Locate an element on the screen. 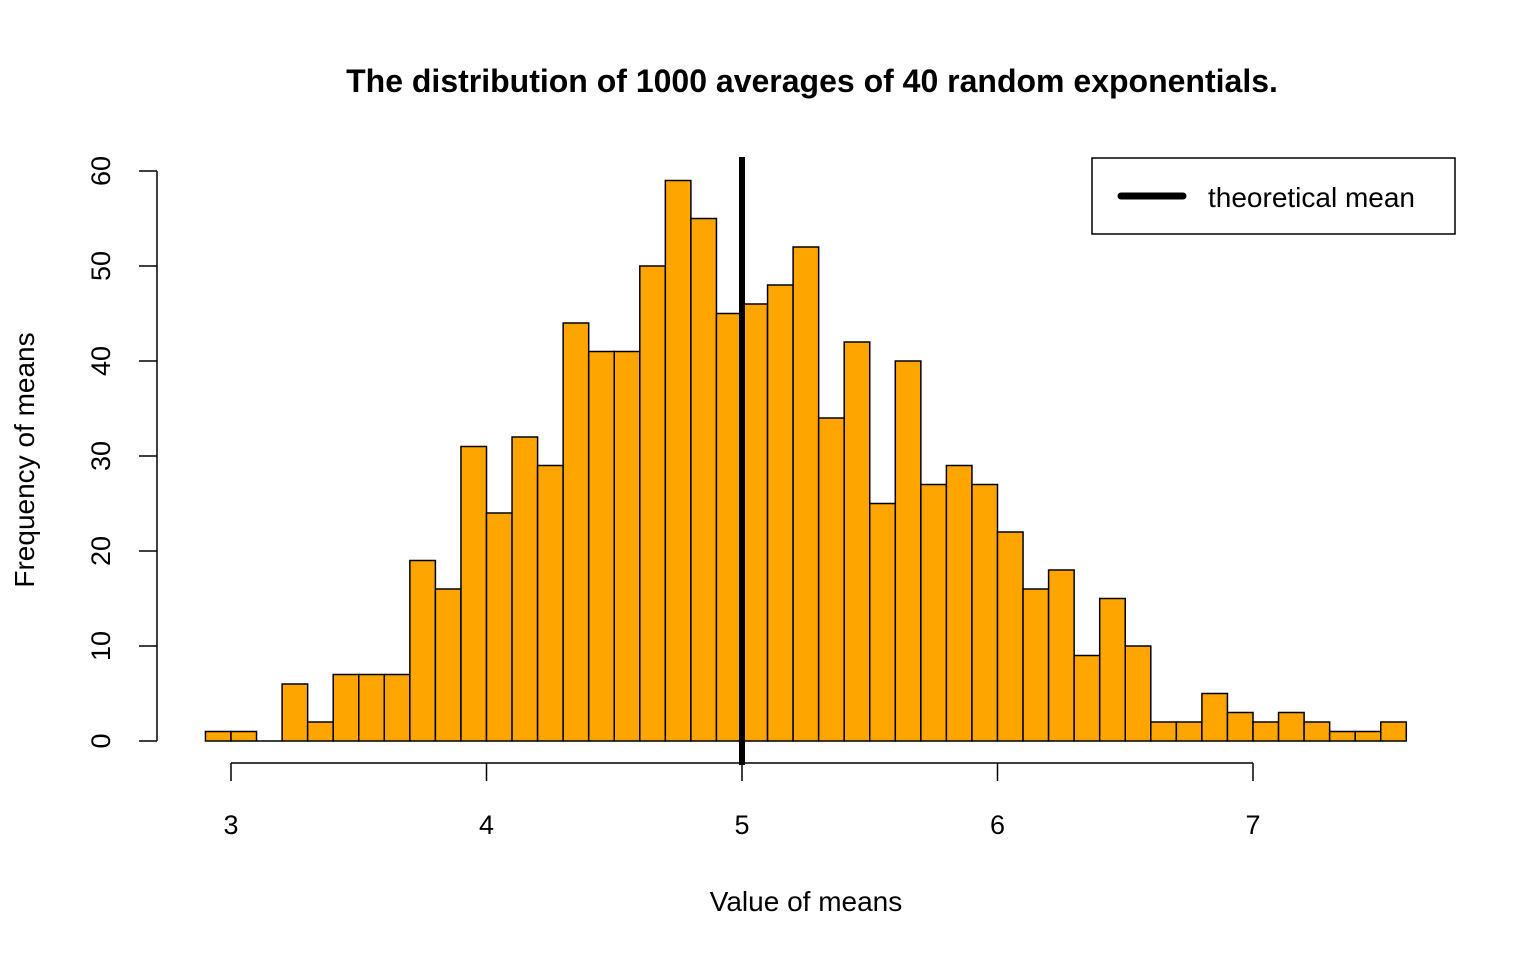  legend: theoretical mean is located at coordinates (1273, 196).